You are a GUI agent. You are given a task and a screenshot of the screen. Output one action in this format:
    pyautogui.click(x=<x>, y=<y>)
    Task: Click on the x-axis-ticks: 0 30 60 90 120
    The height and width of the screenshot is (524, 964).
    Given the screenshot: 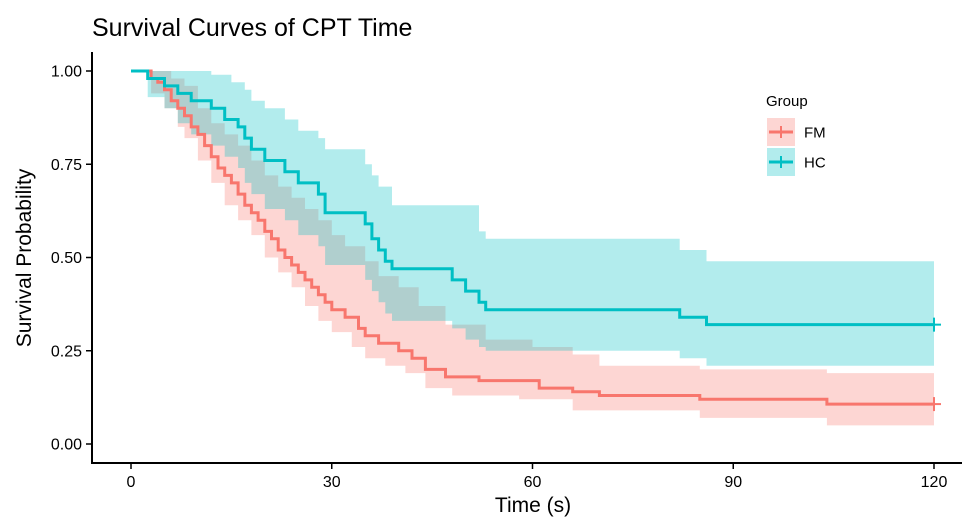 What is the action you would take?
    pyautogui.click(x=537, y=477)
    